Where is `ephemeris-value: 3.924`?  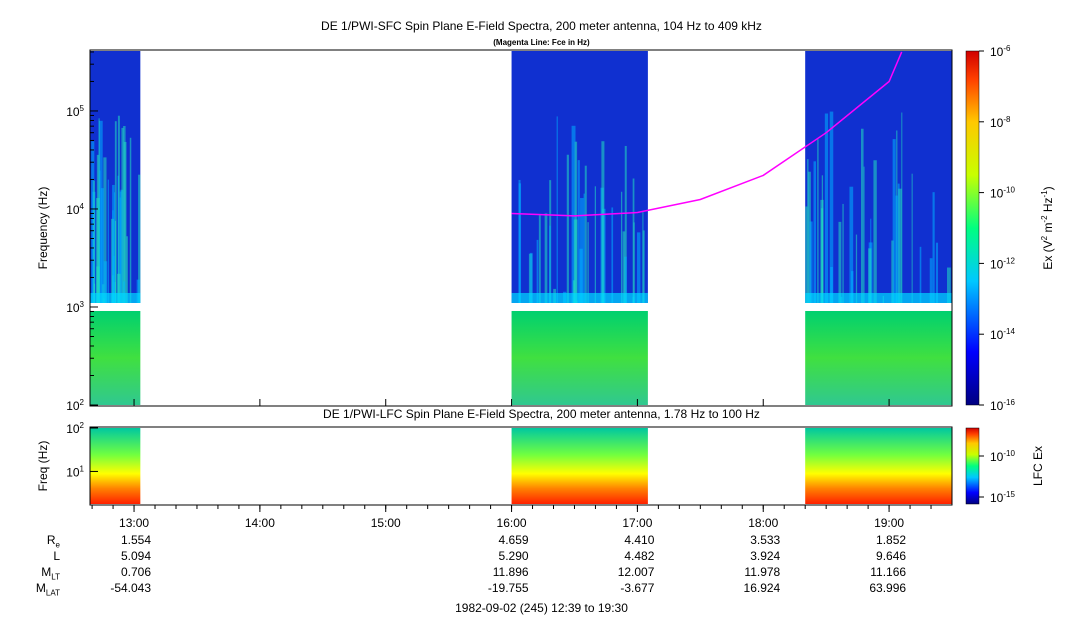
ephemeris-value: 3.924 is located at coordinates (765, 556).